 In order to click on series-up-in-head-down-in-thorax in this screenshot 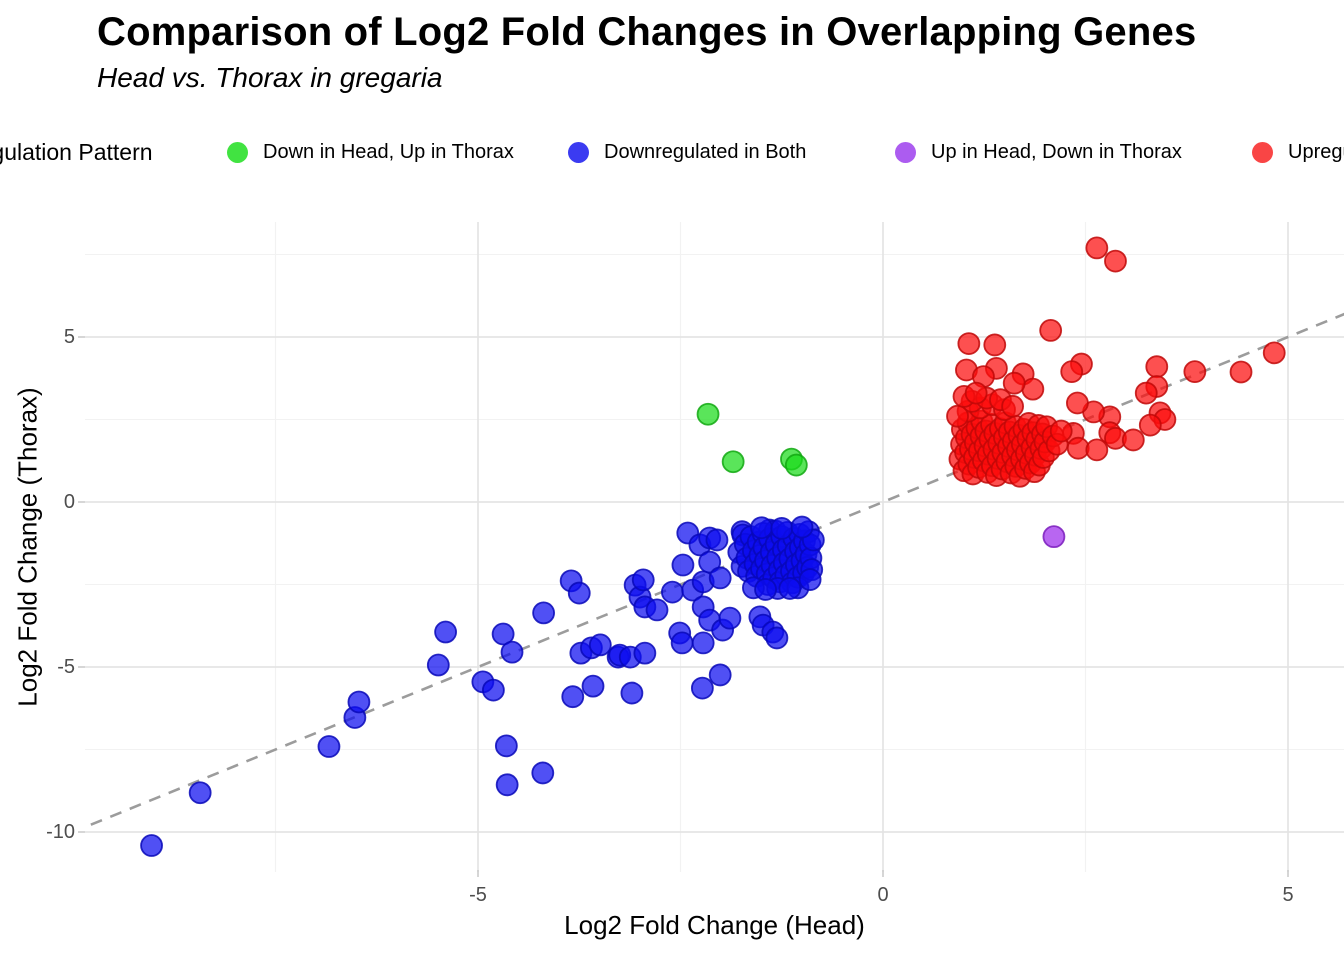, I will do `click(1054, 537)`.